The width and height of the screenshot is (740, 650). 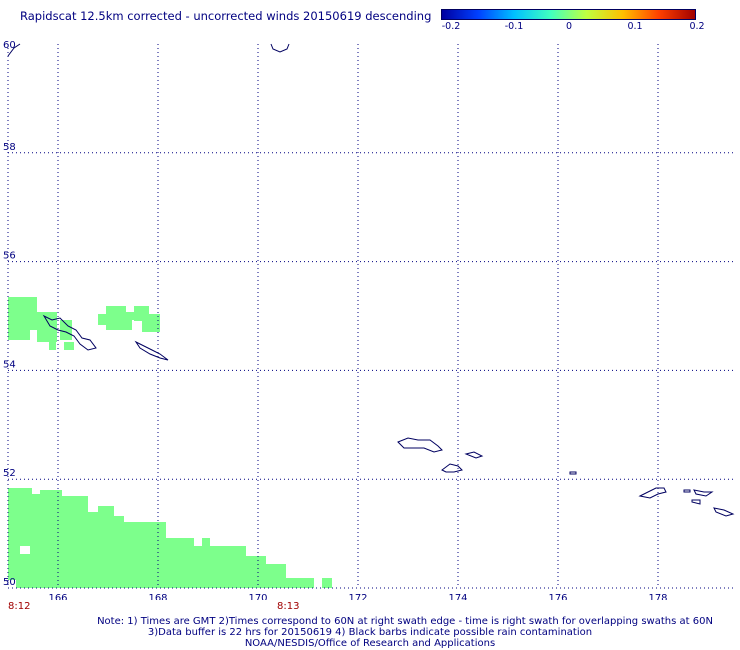 What do you see at coordinates (514, 26) in the screenshot?
I see `colorbar-tick-label: -0.1` at bounding box center [514, 26].